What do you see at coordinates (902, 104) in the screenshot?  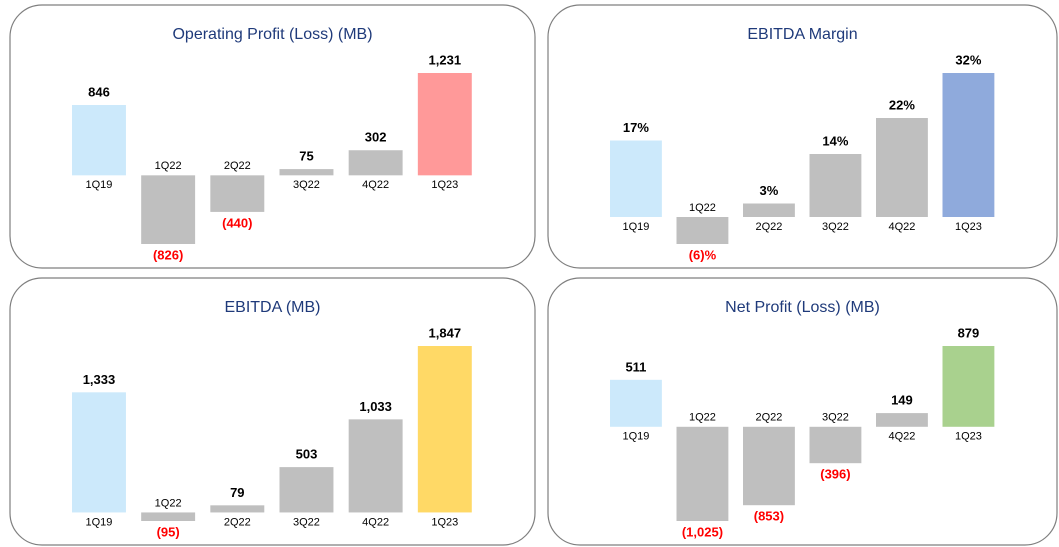 I see `value-label: 22%` at bounding box center [902, 104].